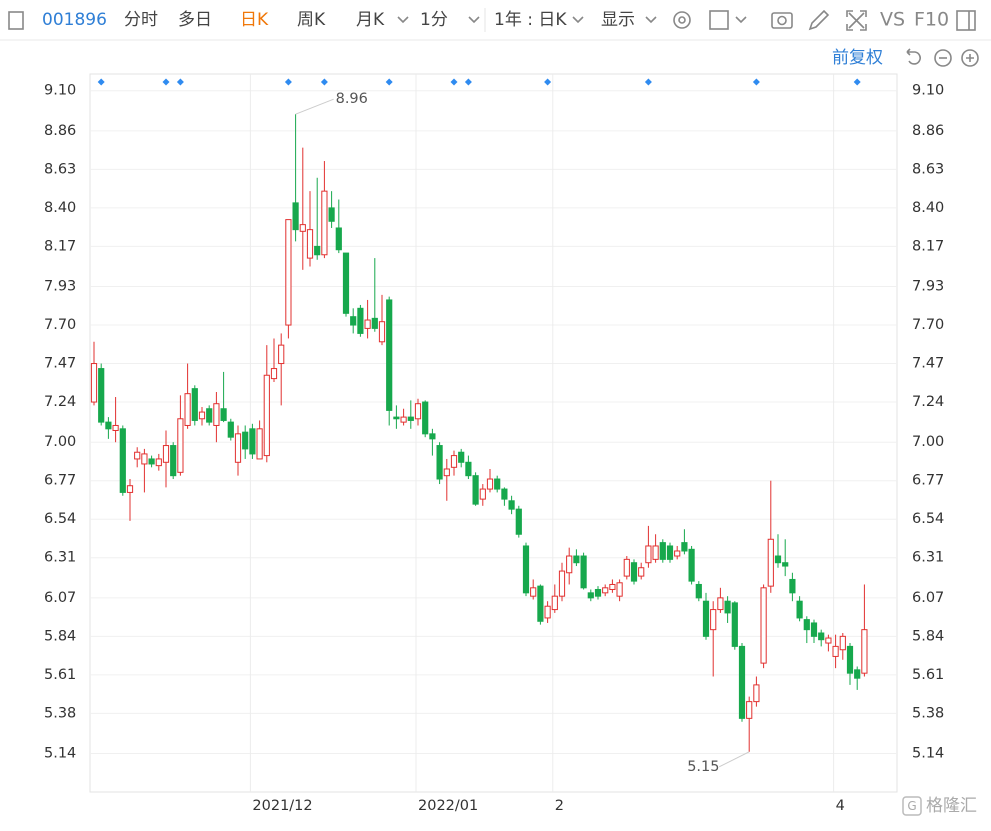 This screenshot has width=991, height=831. Describe the element at coordinates (928, 91) in the screenshot. I see `y-tick-label-right: 9.10` at that location.